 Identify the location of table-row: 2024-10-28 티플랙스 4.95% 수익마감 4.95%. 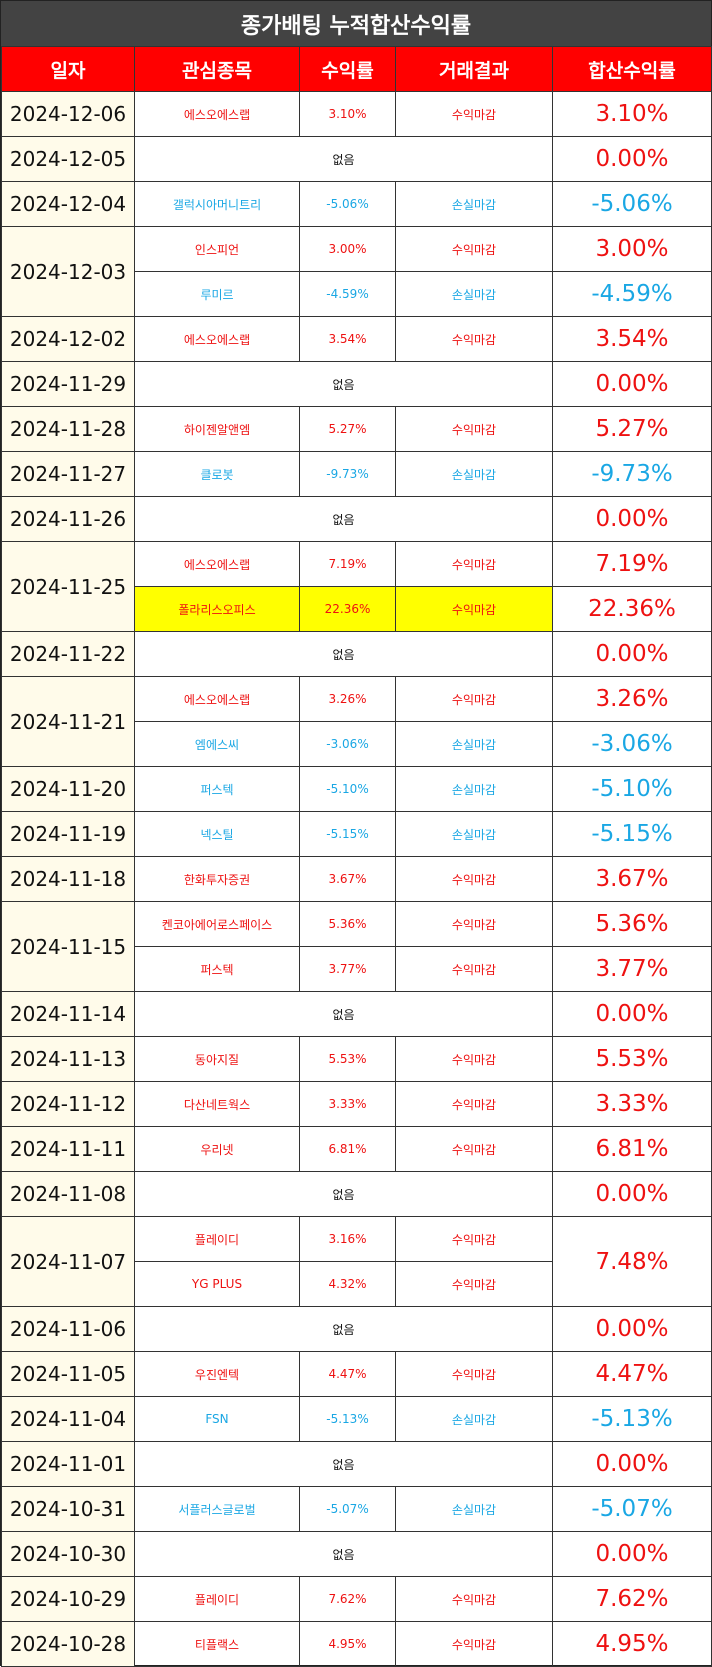
(356, 1644).